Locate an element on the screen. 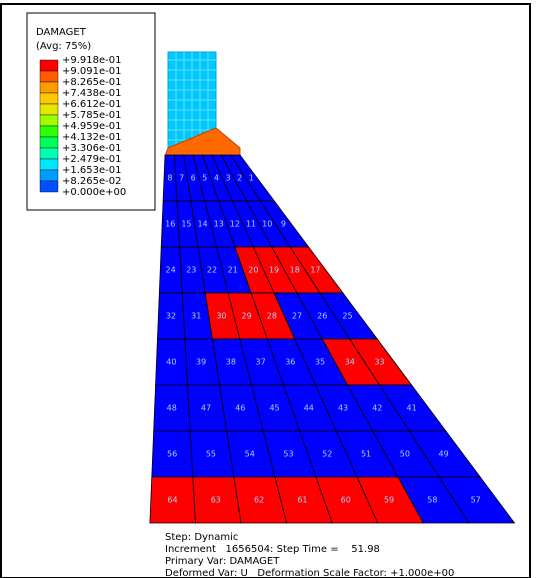 This screenshot has height=578, width=540. element-label: 54 is located at coordinates (250, 454).